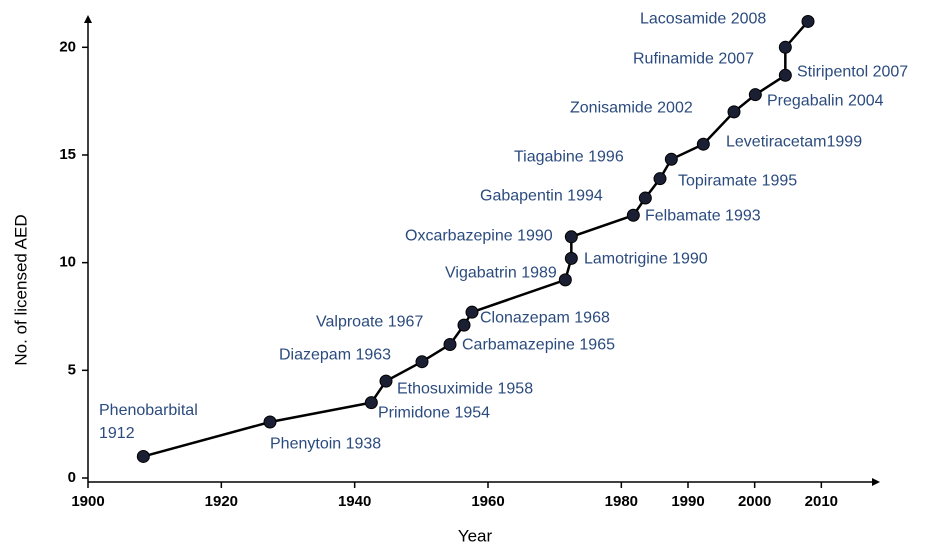 The height and width of the screenshot is (547, 933). Describe the element at coordinates (335, 355) in the screenshot. I see `annotation: Diazepam 1963` at that location.